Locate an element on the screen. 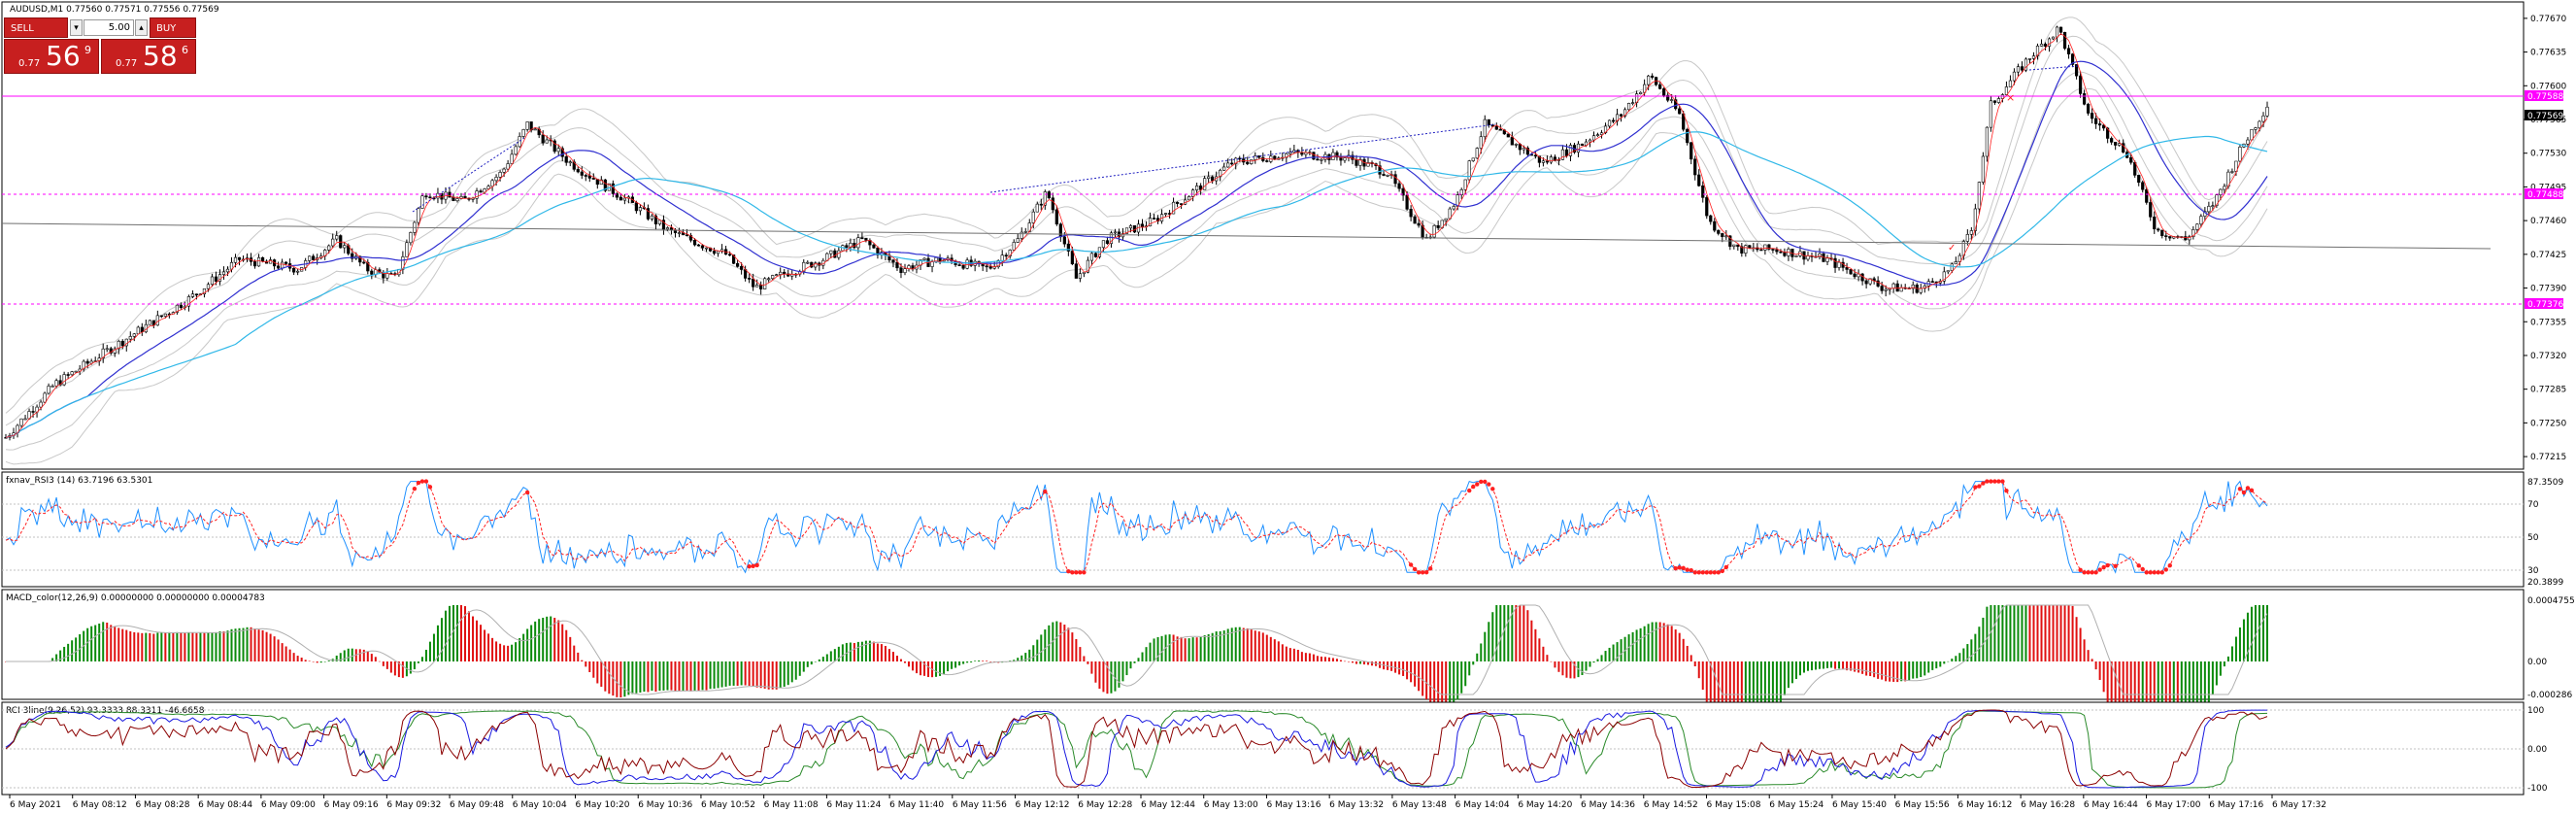 The width and height of the screenshot is (2576, 813). time-axis-label: 6 May 09:16 is located at coordinates (351, 805).